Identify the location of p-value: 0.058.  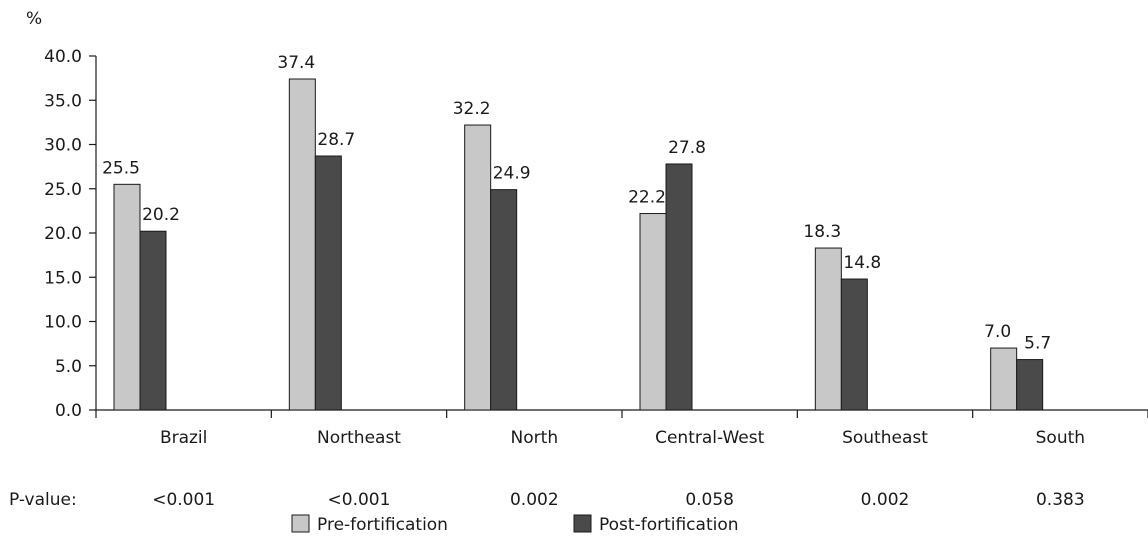
(709, 500).